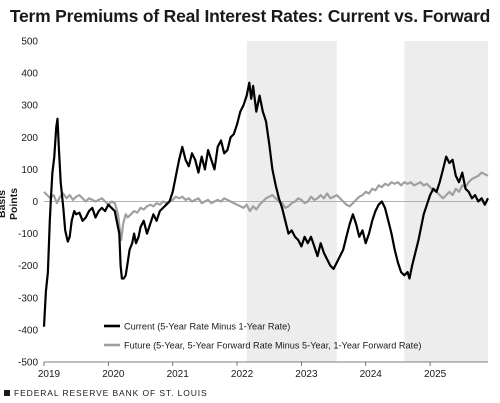 The image size is (500, 403). I want to click on x-tick-label: 2019, so click(49, 374).